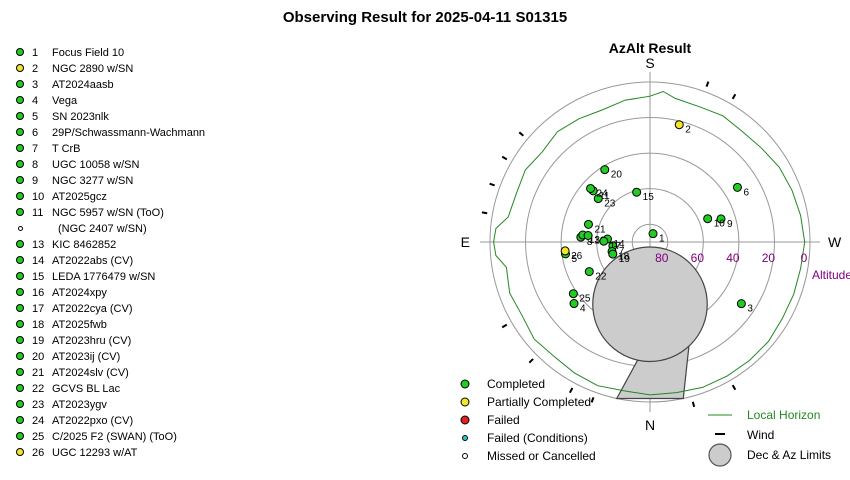 This screenshot has width=850, height=480. What do you see at coordinates (650, 425) in the screenshot?
I see `compass-n: N` at bounding box center [650, 425].